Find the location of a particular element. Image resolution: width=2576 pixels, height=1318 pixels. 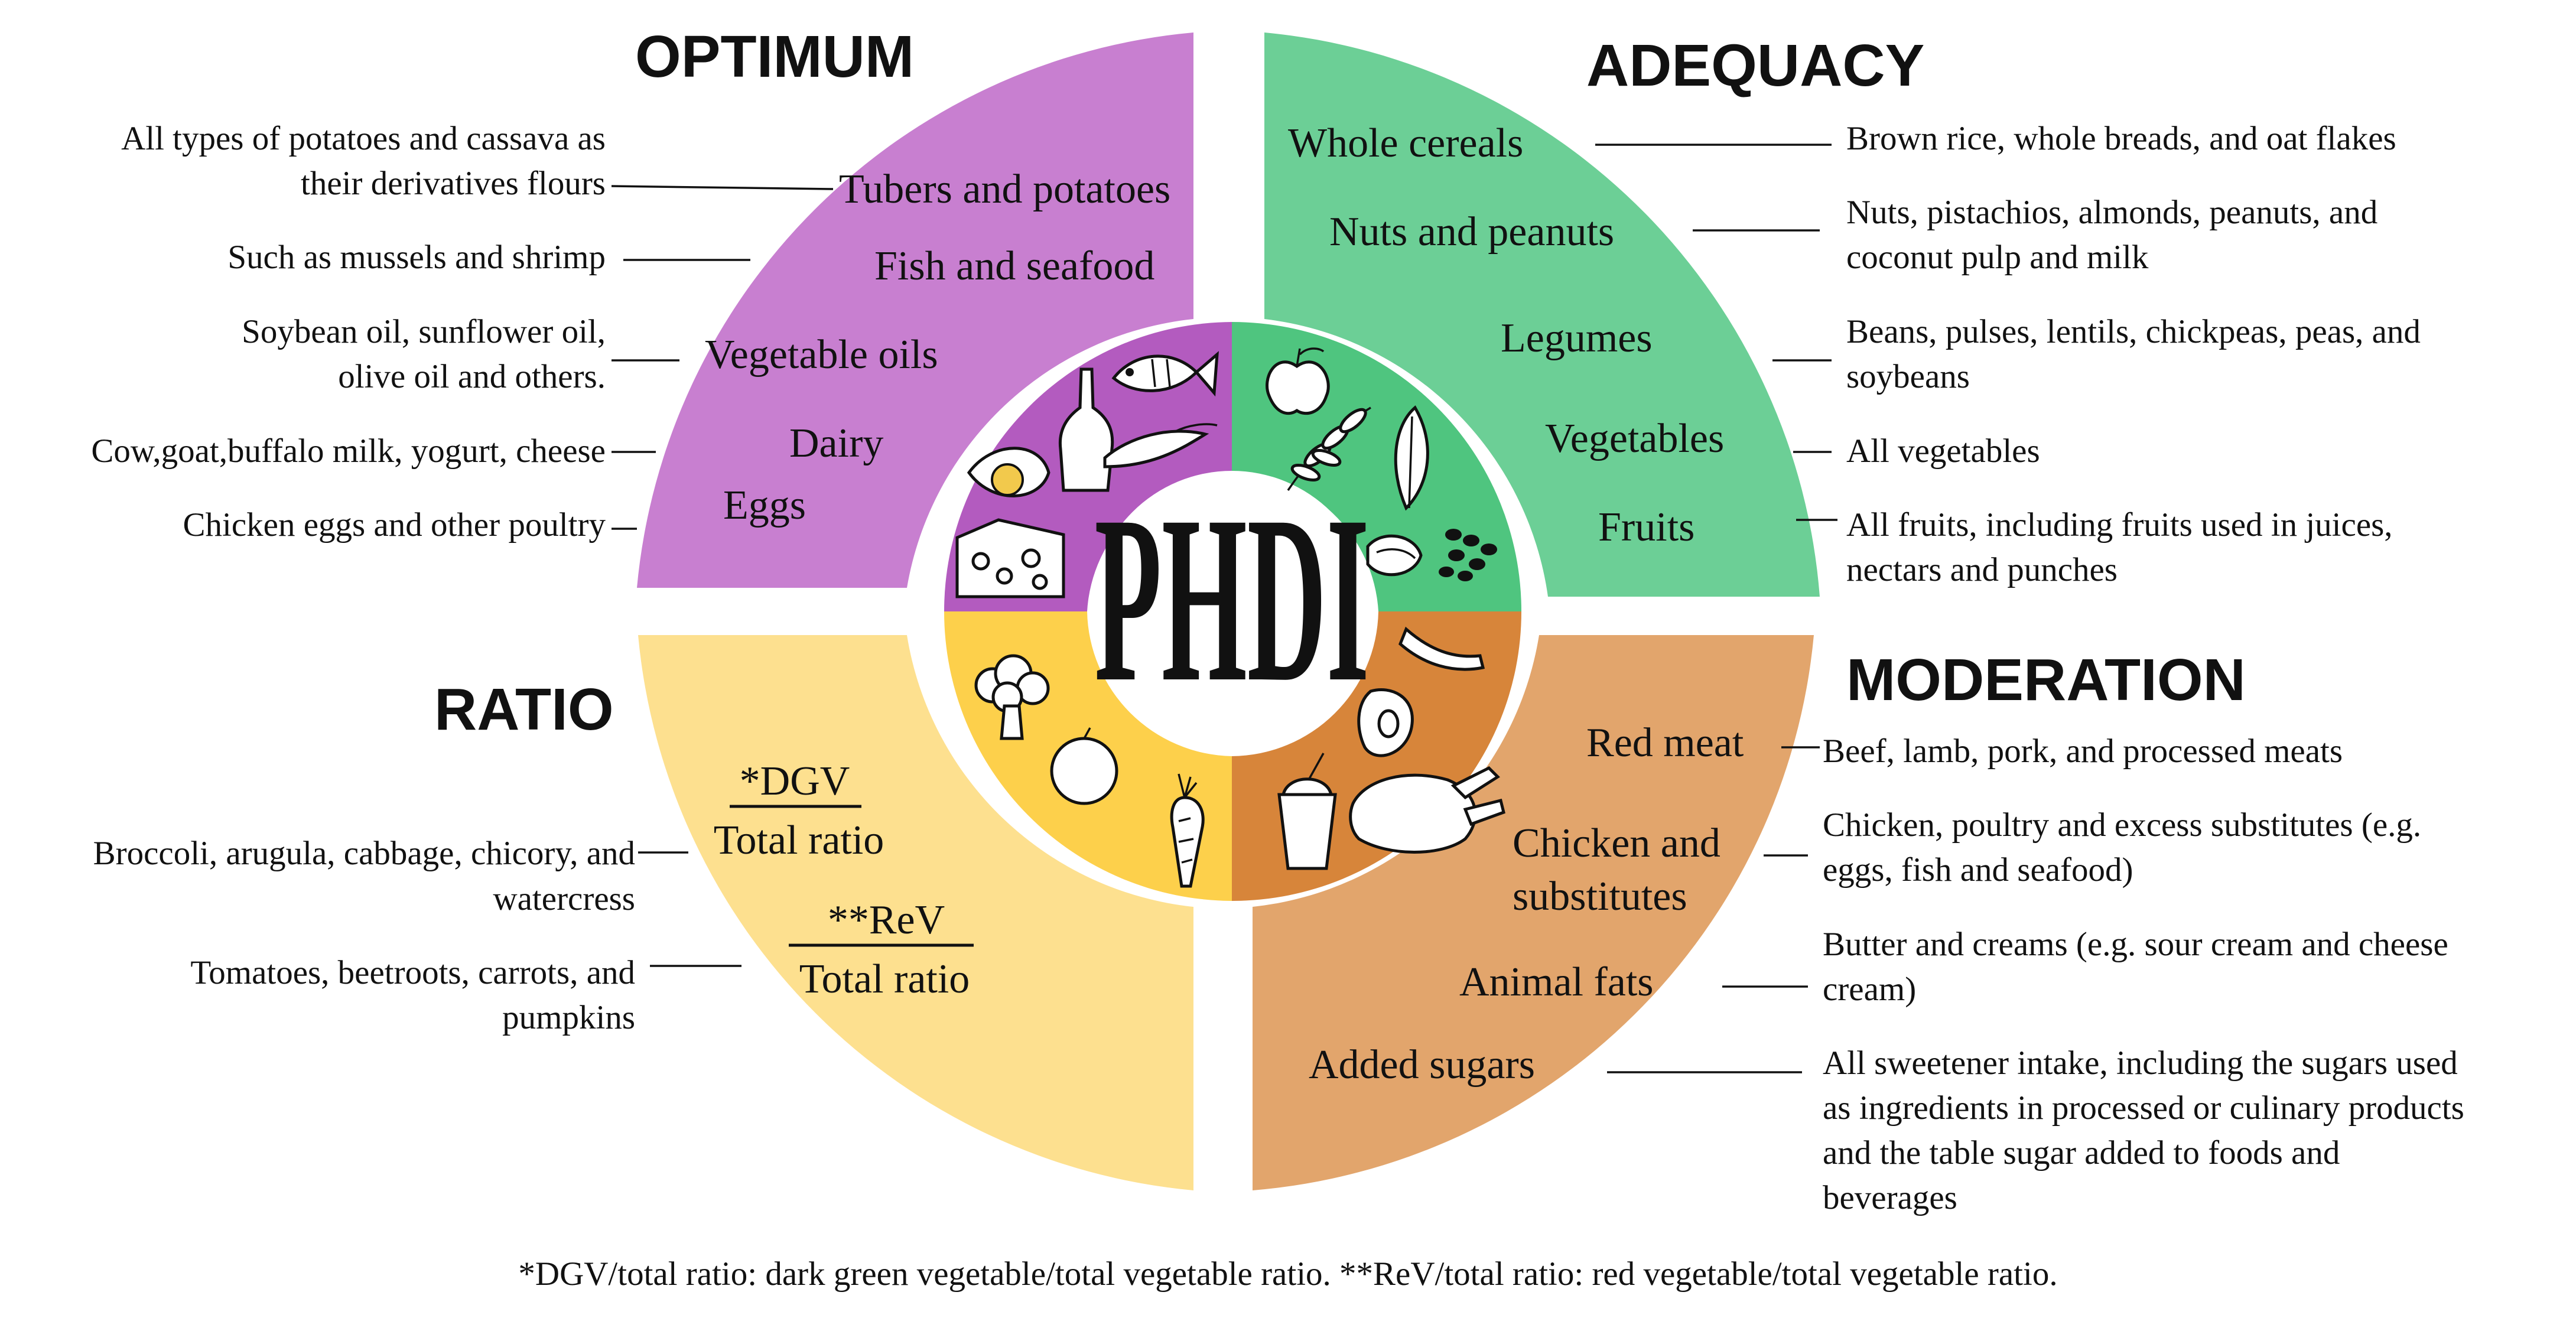

apple-icon is located at coordinates (1298, 381).